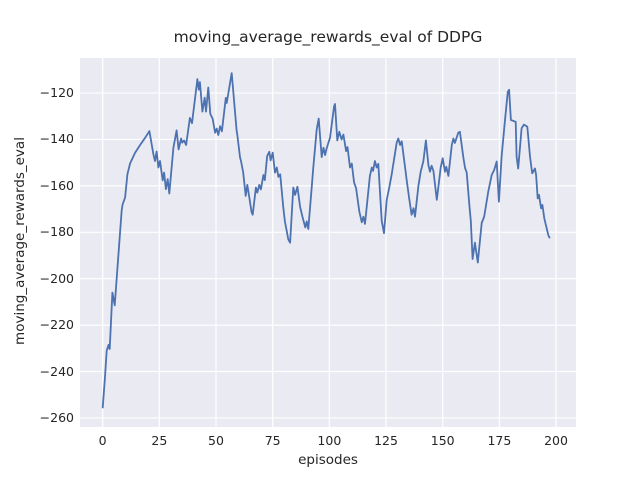 This screenshot has width=640, height=480. I want to click on x-tick-label: 0, so click(102, 440).